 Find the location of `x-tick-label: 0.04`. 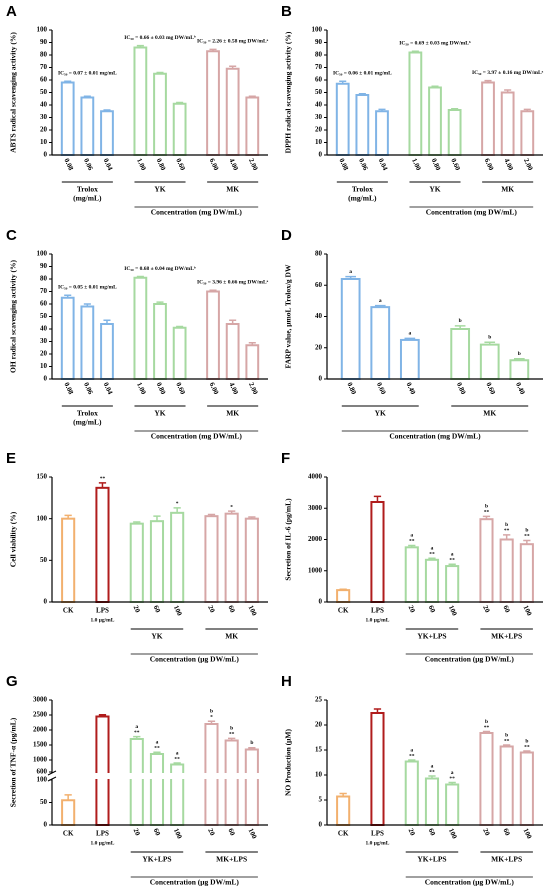

x-tick-label: 0.04 is located at coordinates (108, 388).